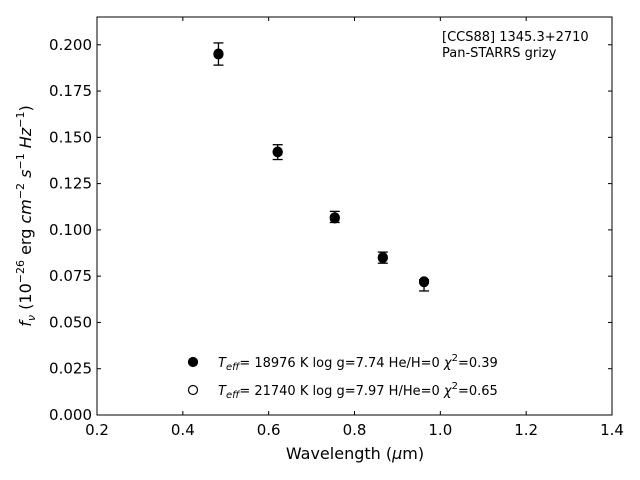 The image size is (640, 480). I want to click on y-tick-label: 0.150, so click(70, 137).